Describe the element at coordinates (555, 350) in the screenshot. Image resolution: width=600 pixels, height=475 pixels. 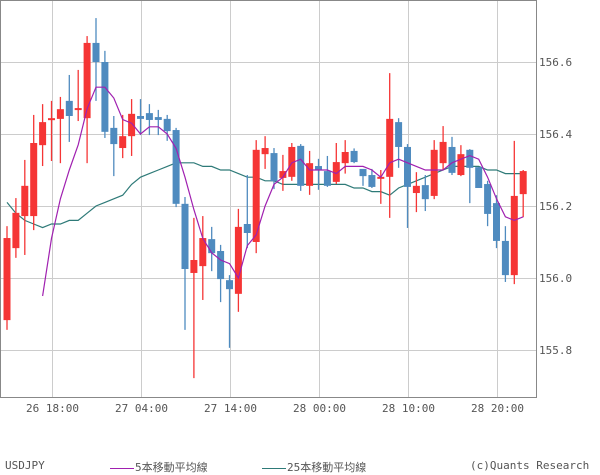
I see `y-tick-label: 155.8` at that location.